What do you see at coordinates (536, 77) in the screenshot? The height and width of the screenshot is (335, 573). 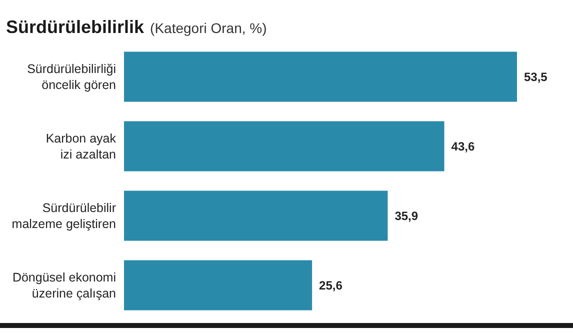 I see `data-label: 53,5` at bounding box center [536, 77].